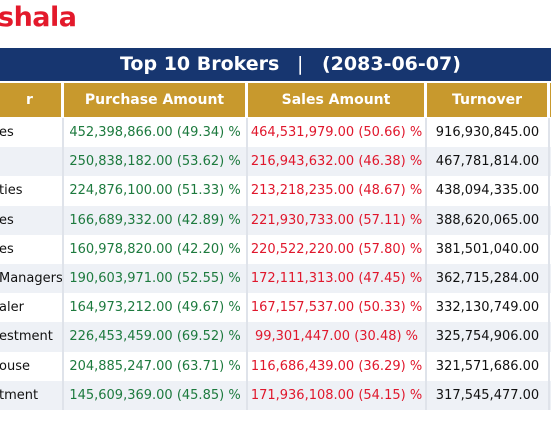 The image size is (551, 431). Describe the element at coordinates (156, 220) in the screenshot. I see `purchase-amount: 166,689,332.00 (42.89) %` at that location.